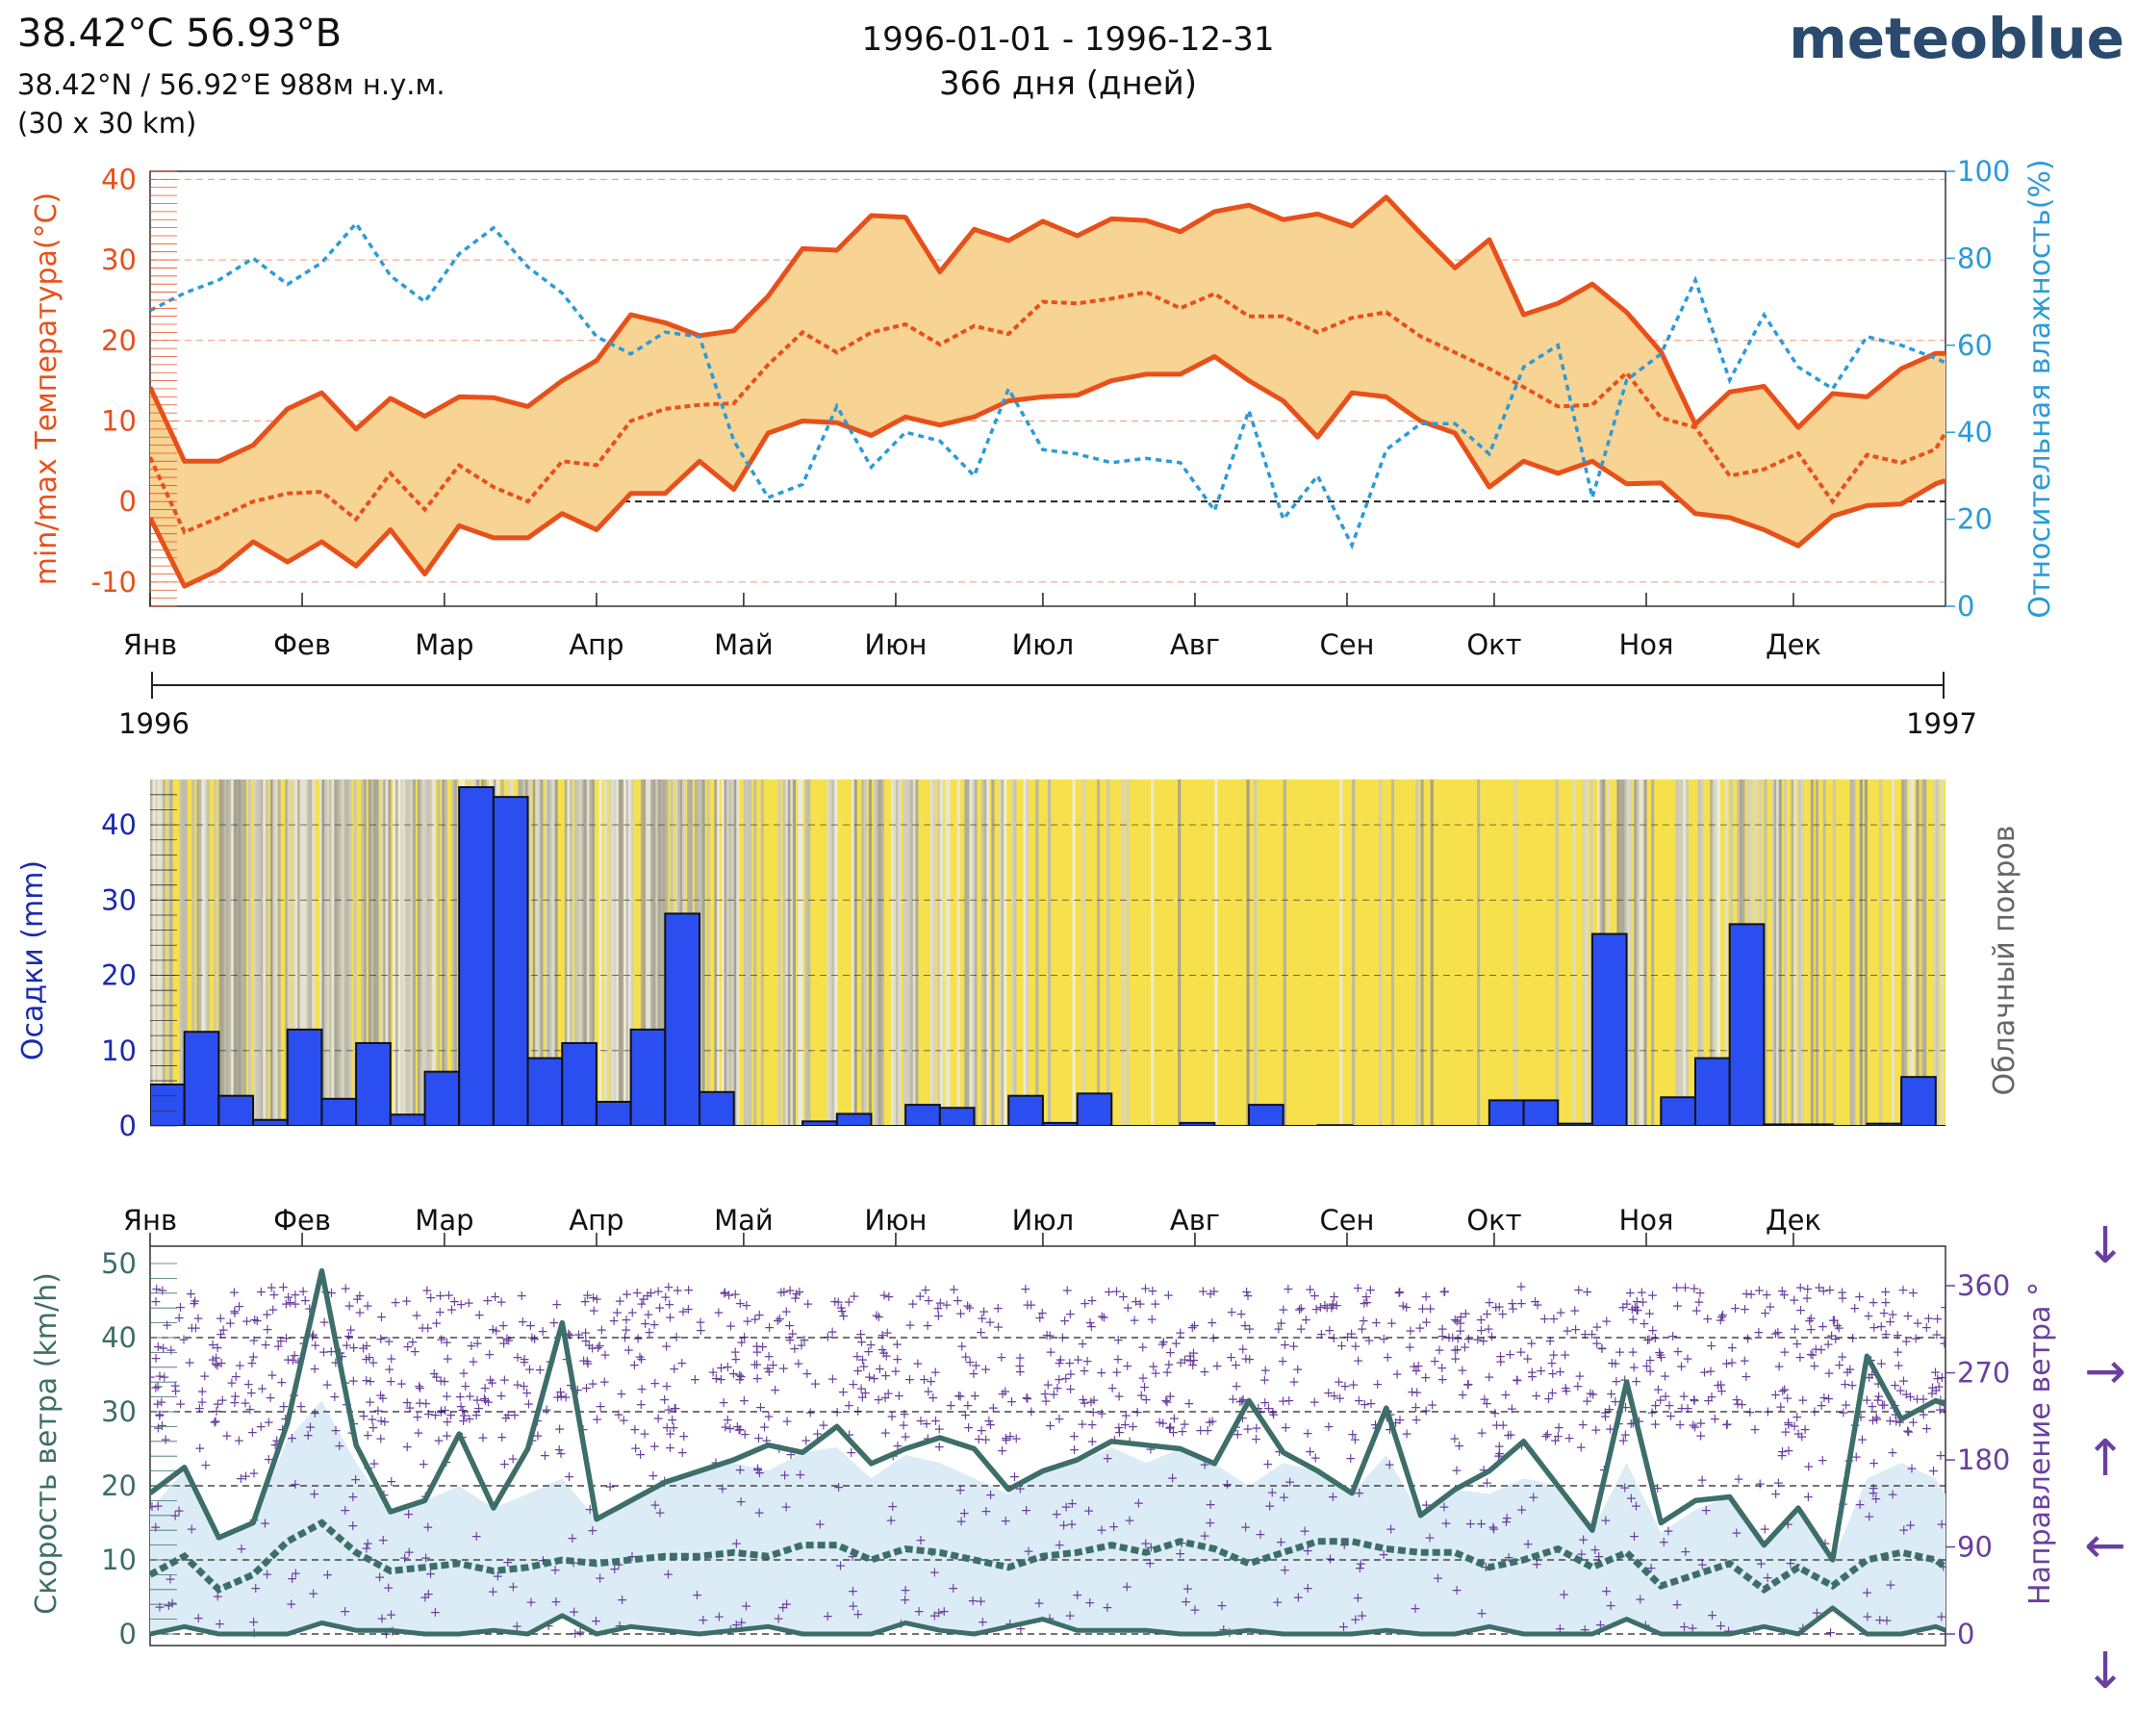 The height and width of the screenshot is (1736, 2136). I want to click on wind-direction-arrow-icon: ↓, so click(2105, 1671).